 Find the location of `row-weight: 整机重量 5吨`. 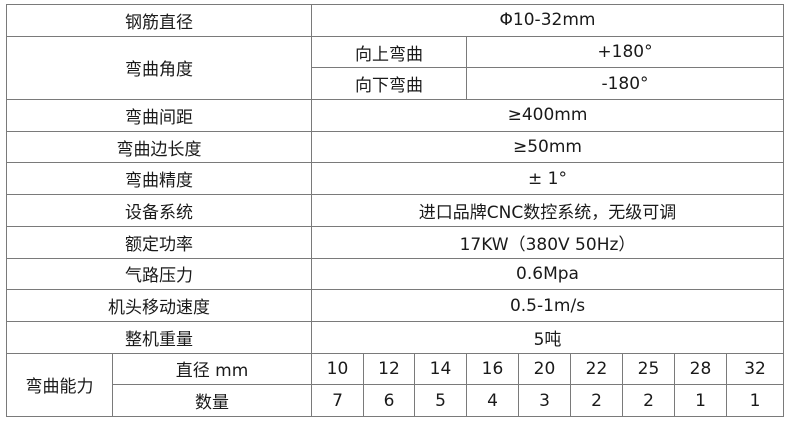

row-weight: 整机重量 5吨 is located at coordinates (395, 337).